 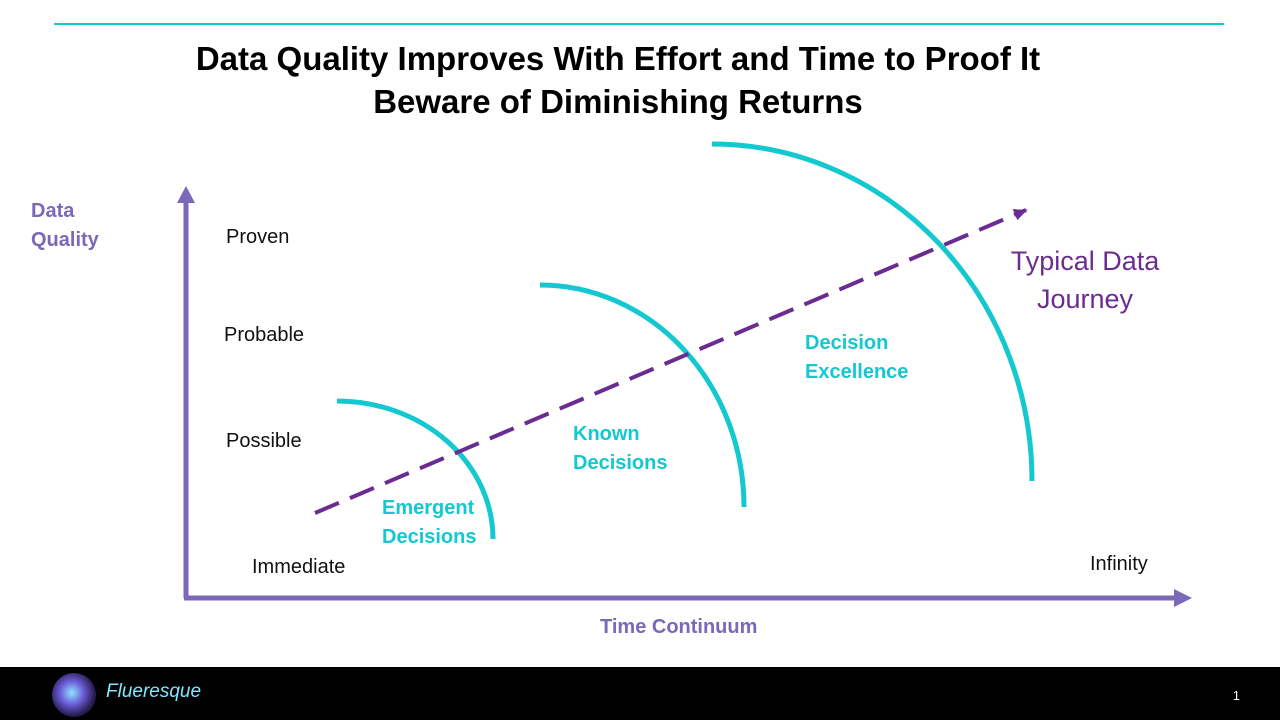 I want to click on page-number: 1, so click(x=1236, y=695).